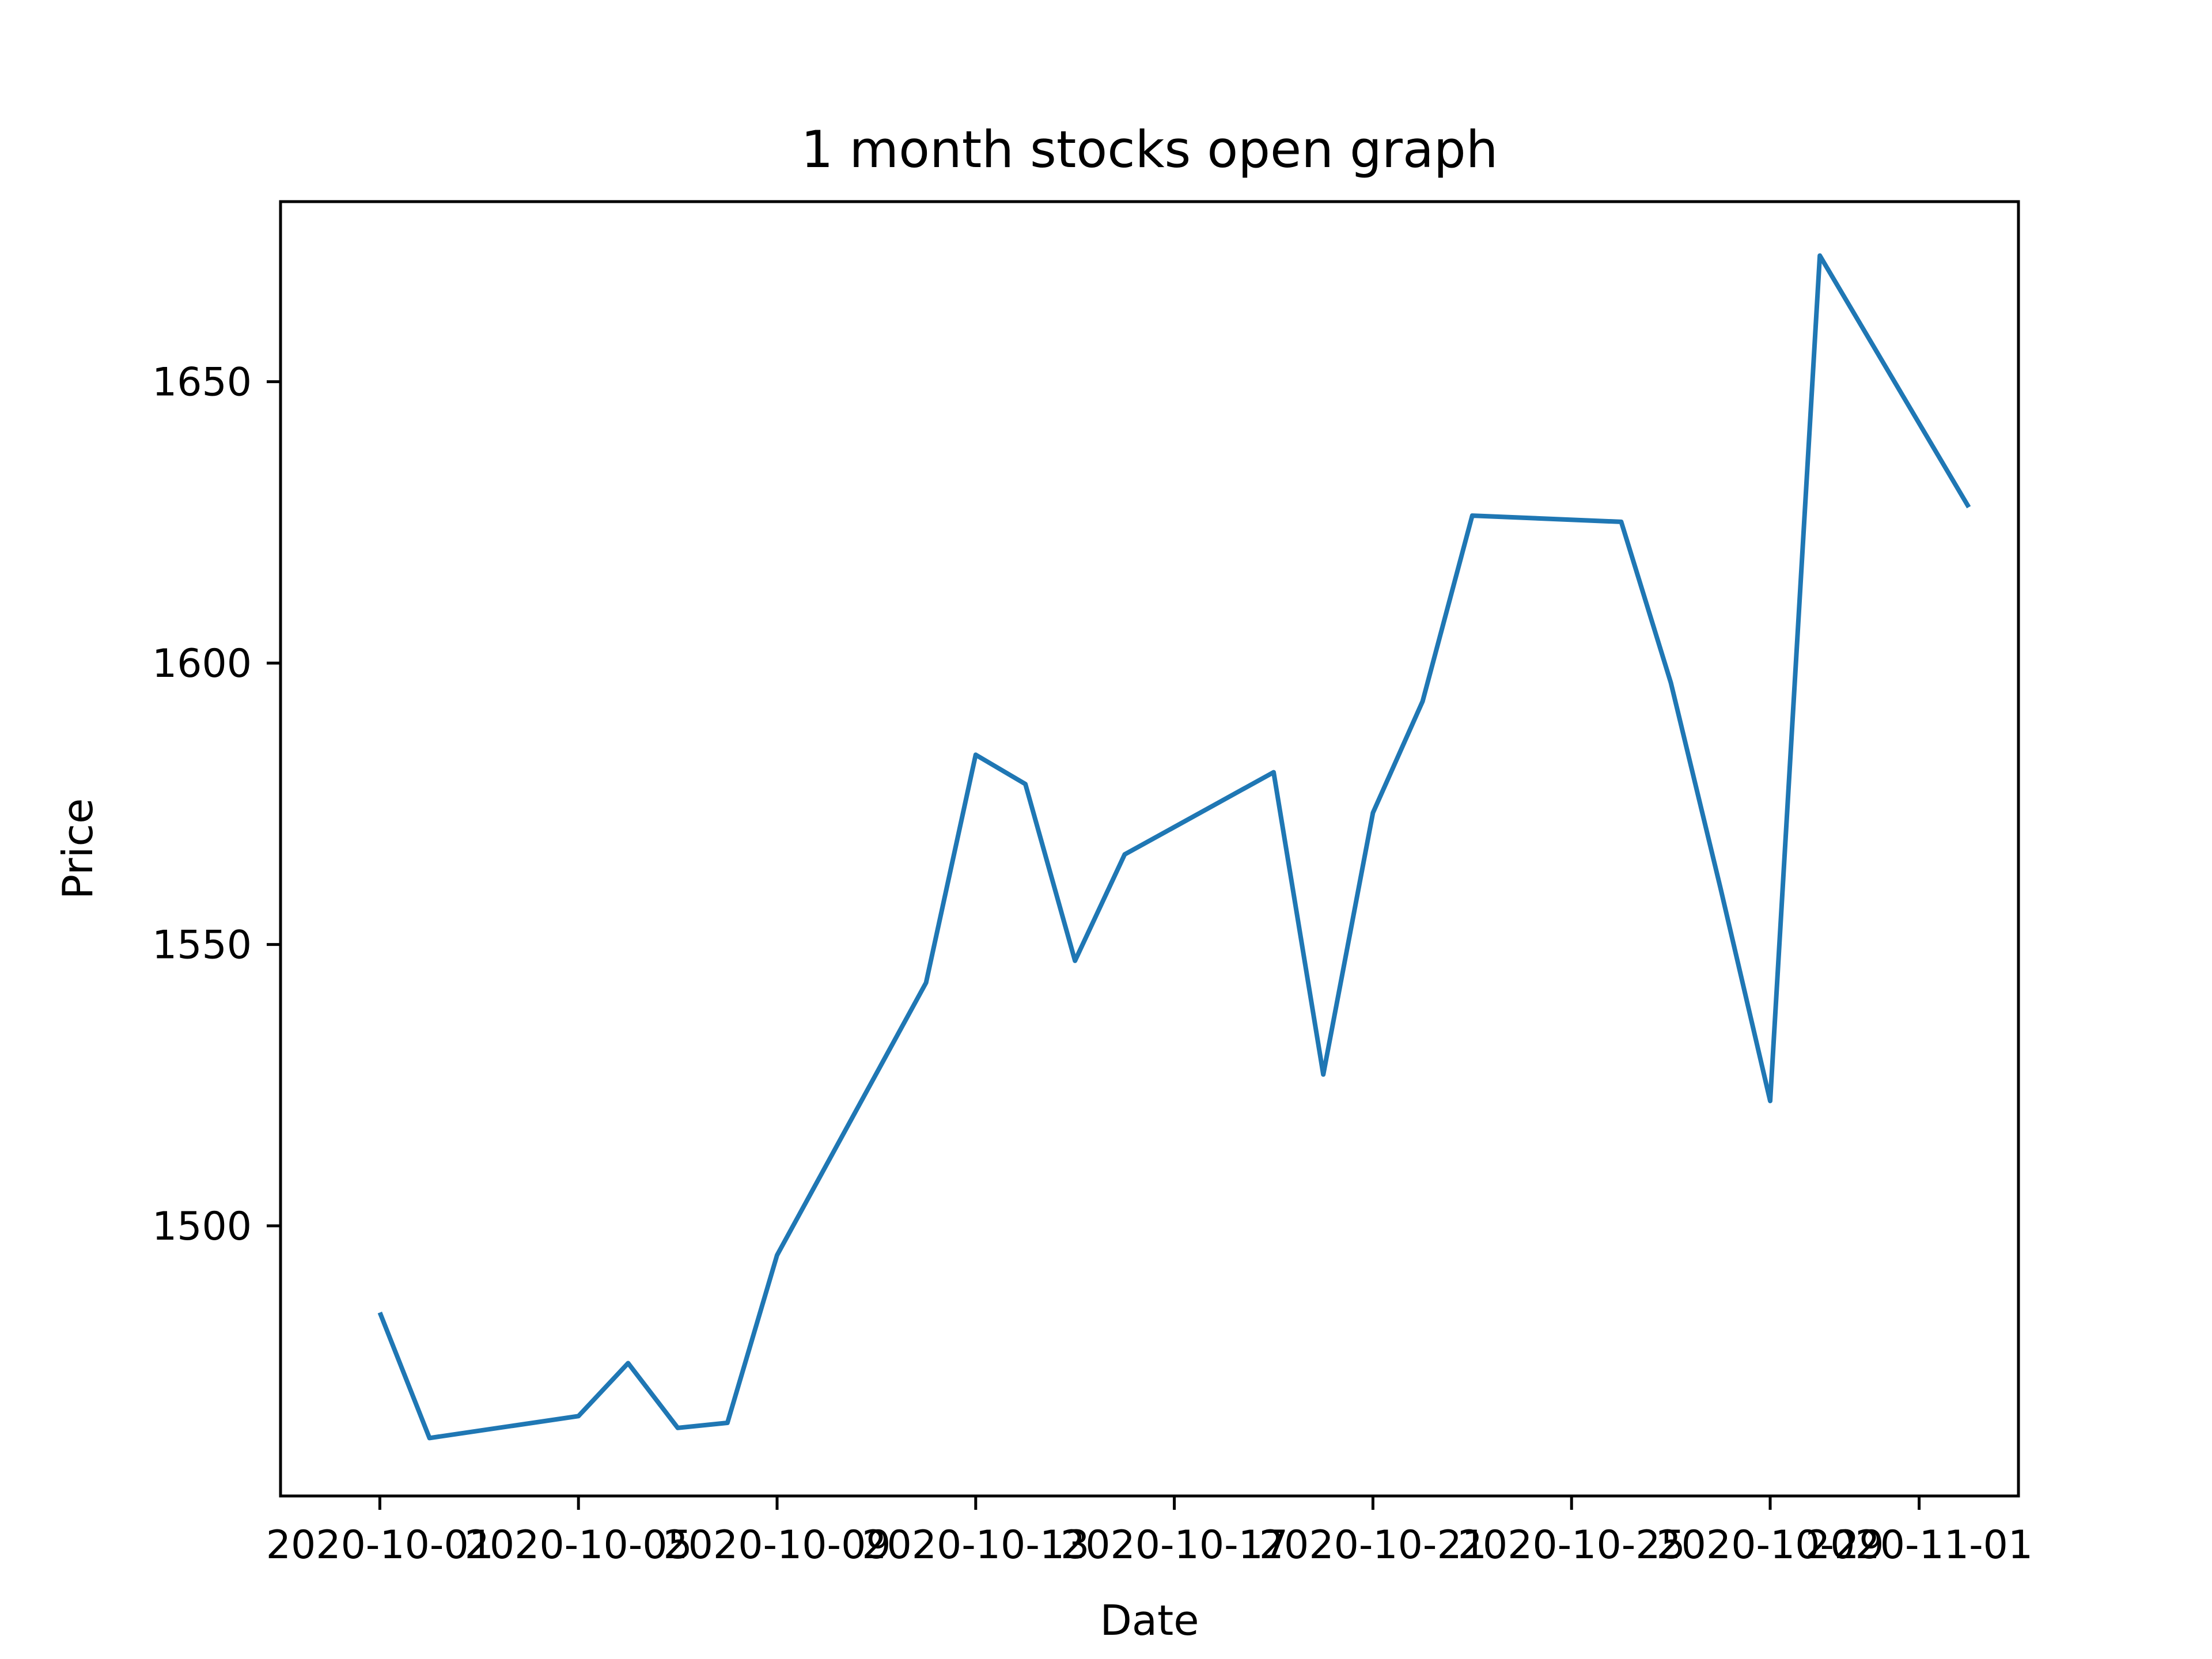 This screenshot has width=2212, height=1659. I want to click on x-tick-label: 2020-10-21, so click(1373, 1545).